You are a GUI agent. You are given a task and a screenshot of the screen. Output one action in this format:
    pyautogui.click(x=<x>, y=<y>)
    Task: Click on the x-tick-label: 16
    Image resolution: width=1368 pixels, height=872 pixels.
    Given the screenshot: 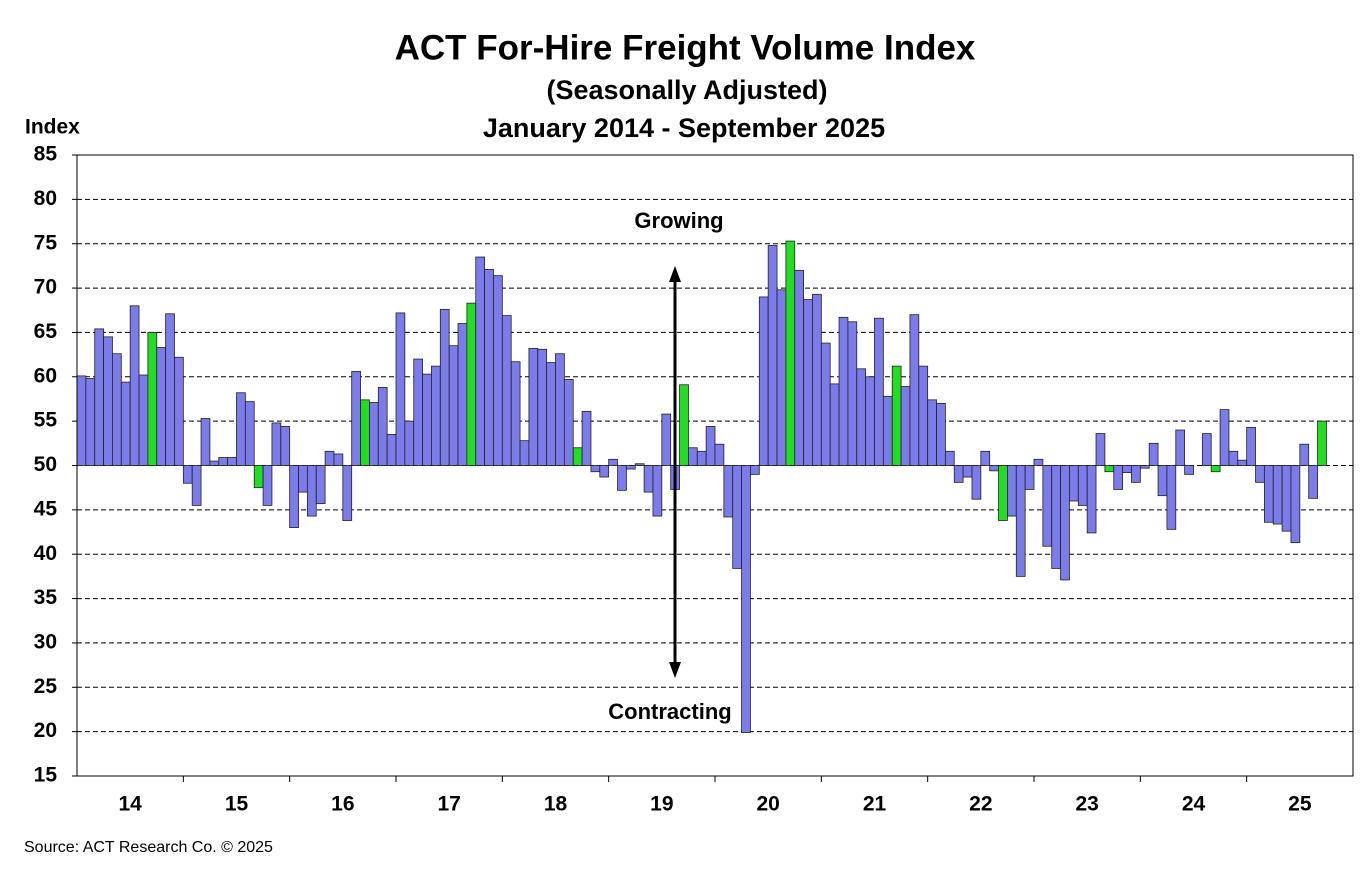 What is the action you would take?
    pyautogui.click(x=342, y=804)
    